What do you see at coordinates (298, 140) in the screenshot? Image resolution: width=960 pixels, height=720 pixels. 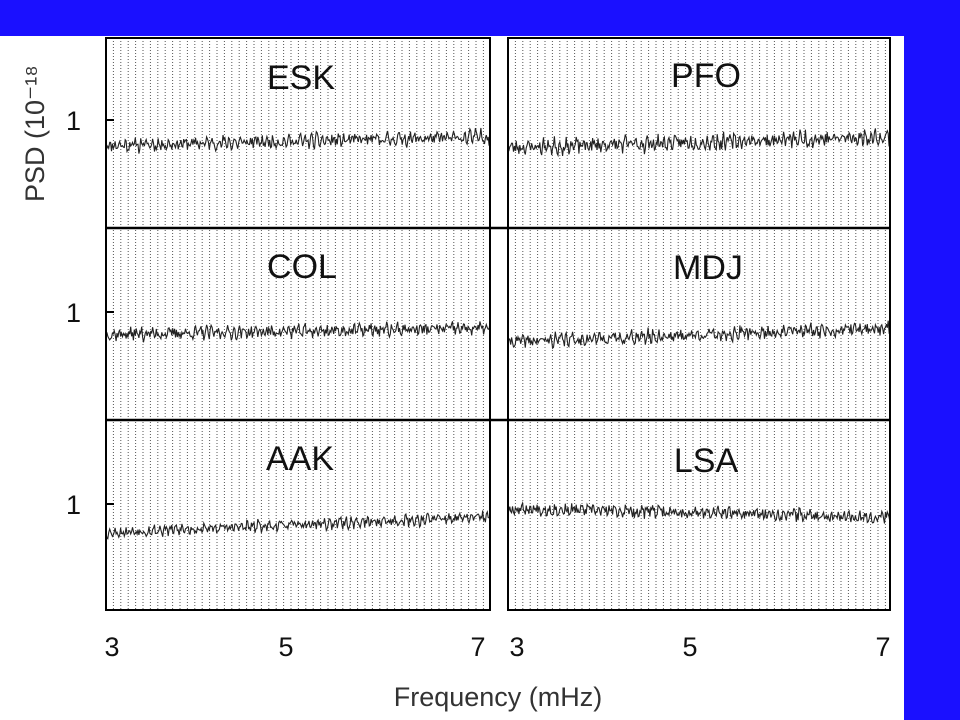 I see `series-line-esk` at bounding box center [298, 140].